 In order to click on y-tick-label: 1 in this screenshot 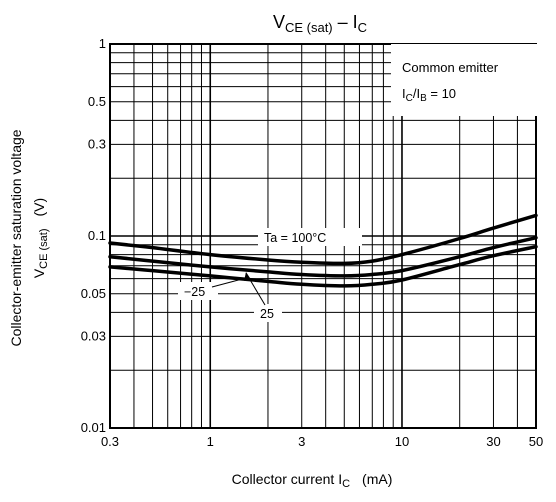, I will do `click(102, 43)`.